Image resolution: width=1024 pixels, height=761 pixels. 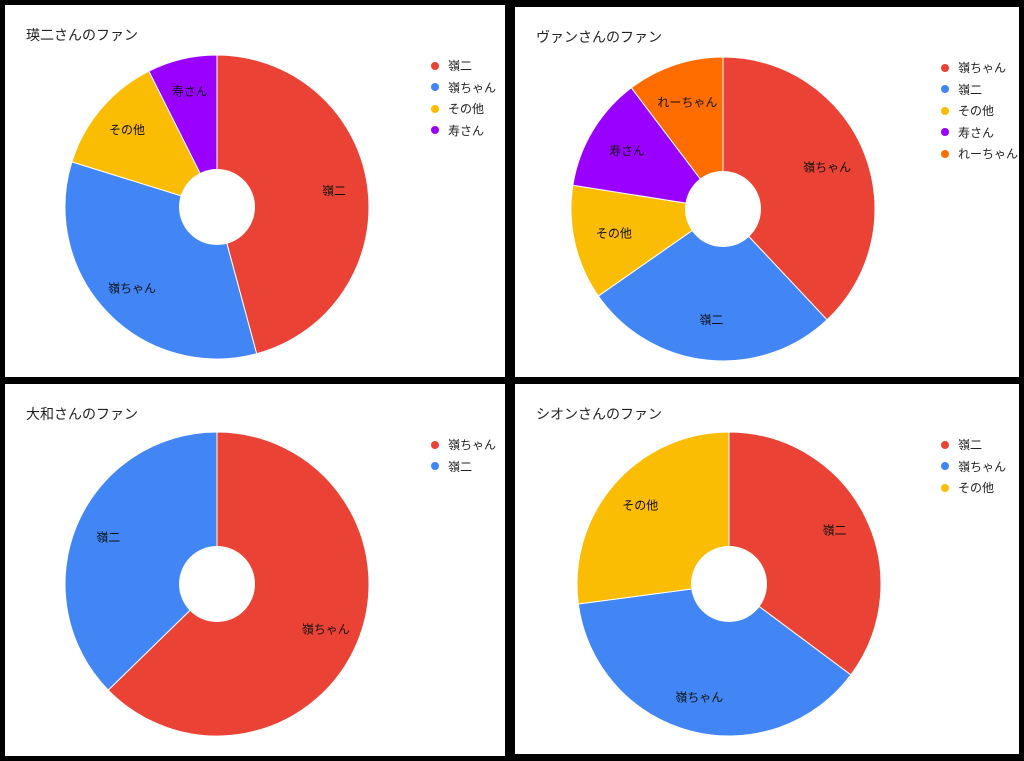 I want to click on legend: 嶺ちゃん 嶺二, so click(x=463, y=455).